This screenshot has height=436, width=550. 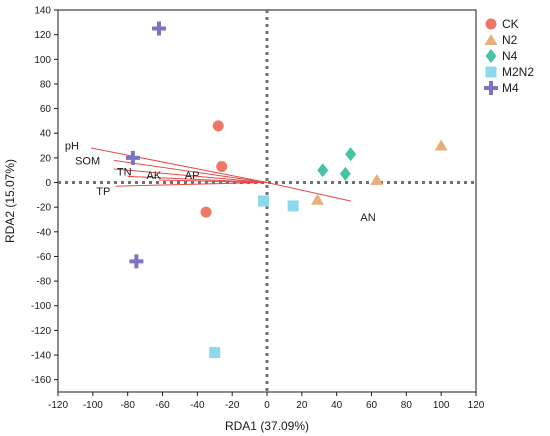 I want to click on legend: CK N2 N4 M2N2 M4, so click(x=509, y=56).